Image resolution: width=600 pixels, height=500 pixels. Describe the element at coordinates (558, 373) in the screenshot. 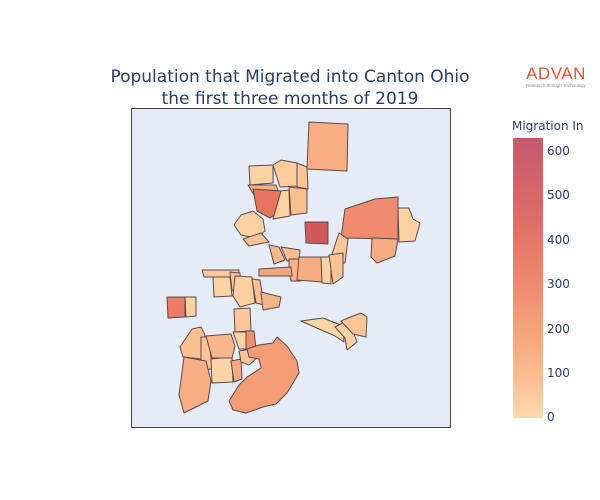

I see `colorbar-tick: 100` at that location.